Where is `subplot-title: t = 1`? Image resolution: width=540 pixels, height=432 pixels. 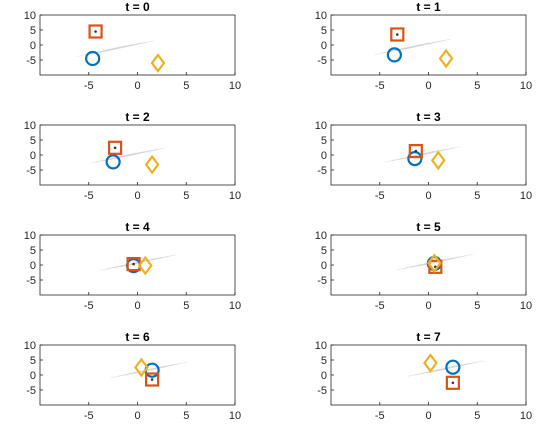 subplot-title: t = 1 is located at coordinates (428, 7).